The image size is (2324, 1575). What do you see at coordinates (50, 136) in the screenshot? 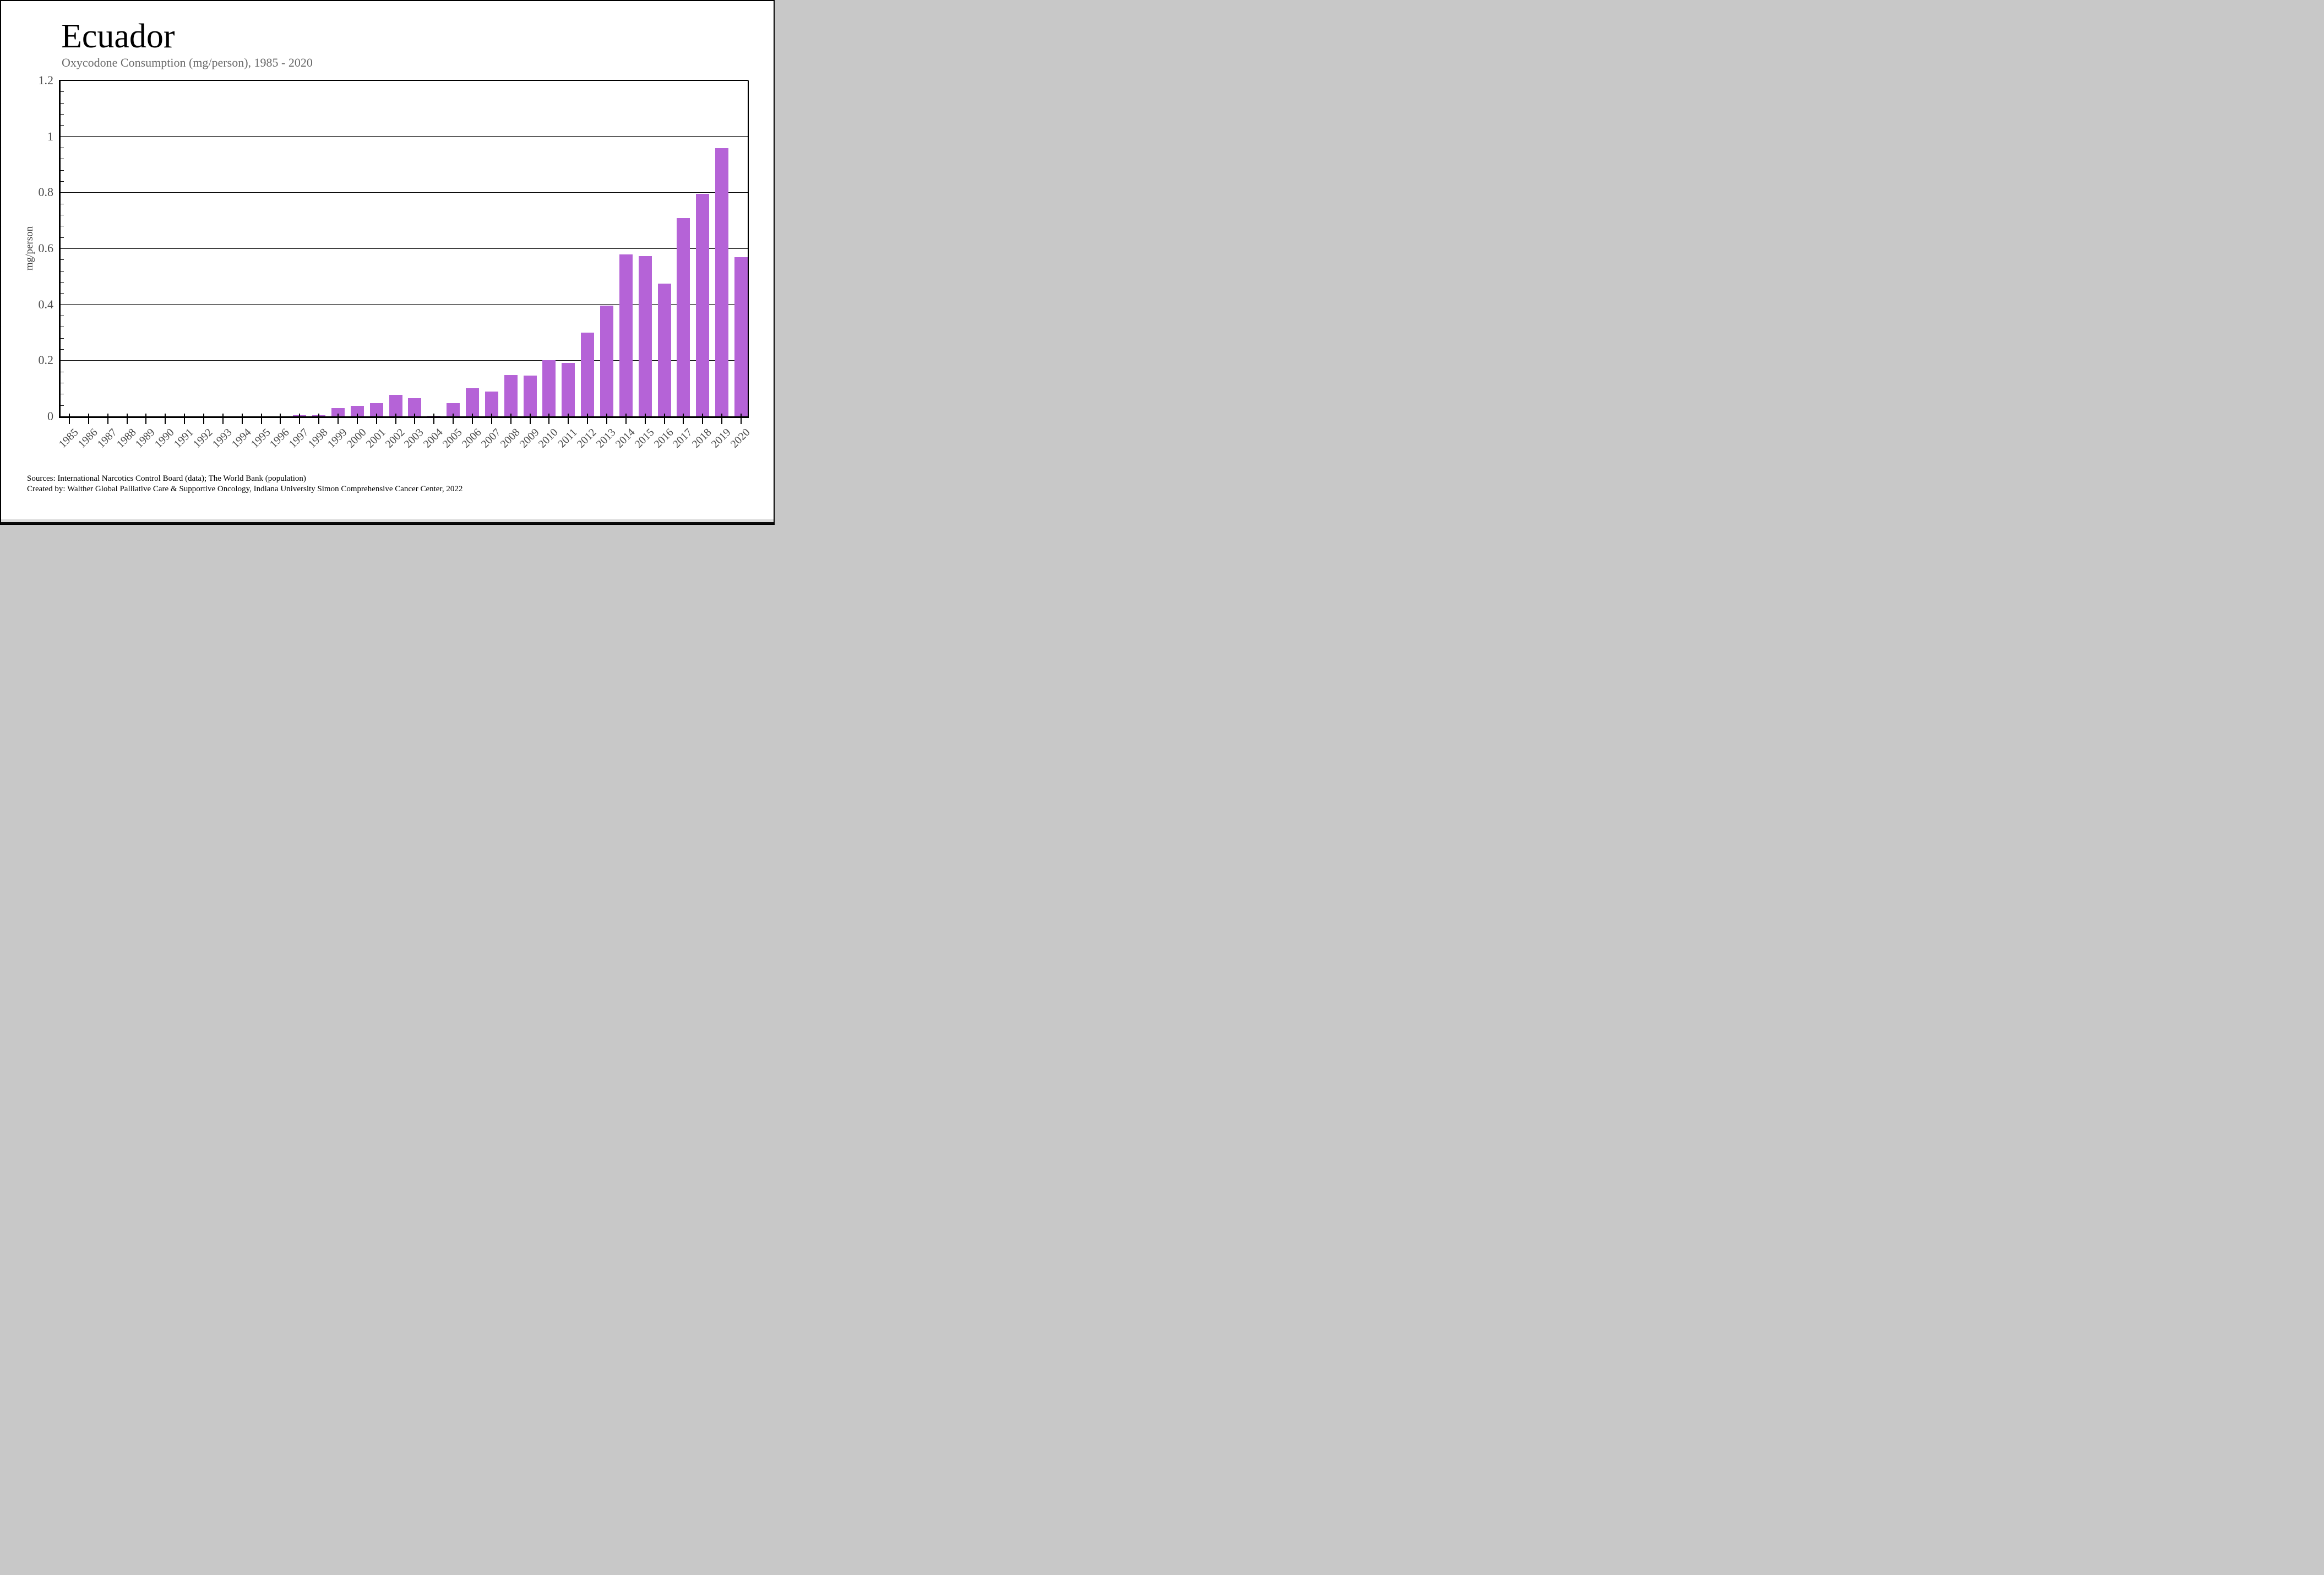
I see `y-tick-label: 1` at bounding box center [50, 136].